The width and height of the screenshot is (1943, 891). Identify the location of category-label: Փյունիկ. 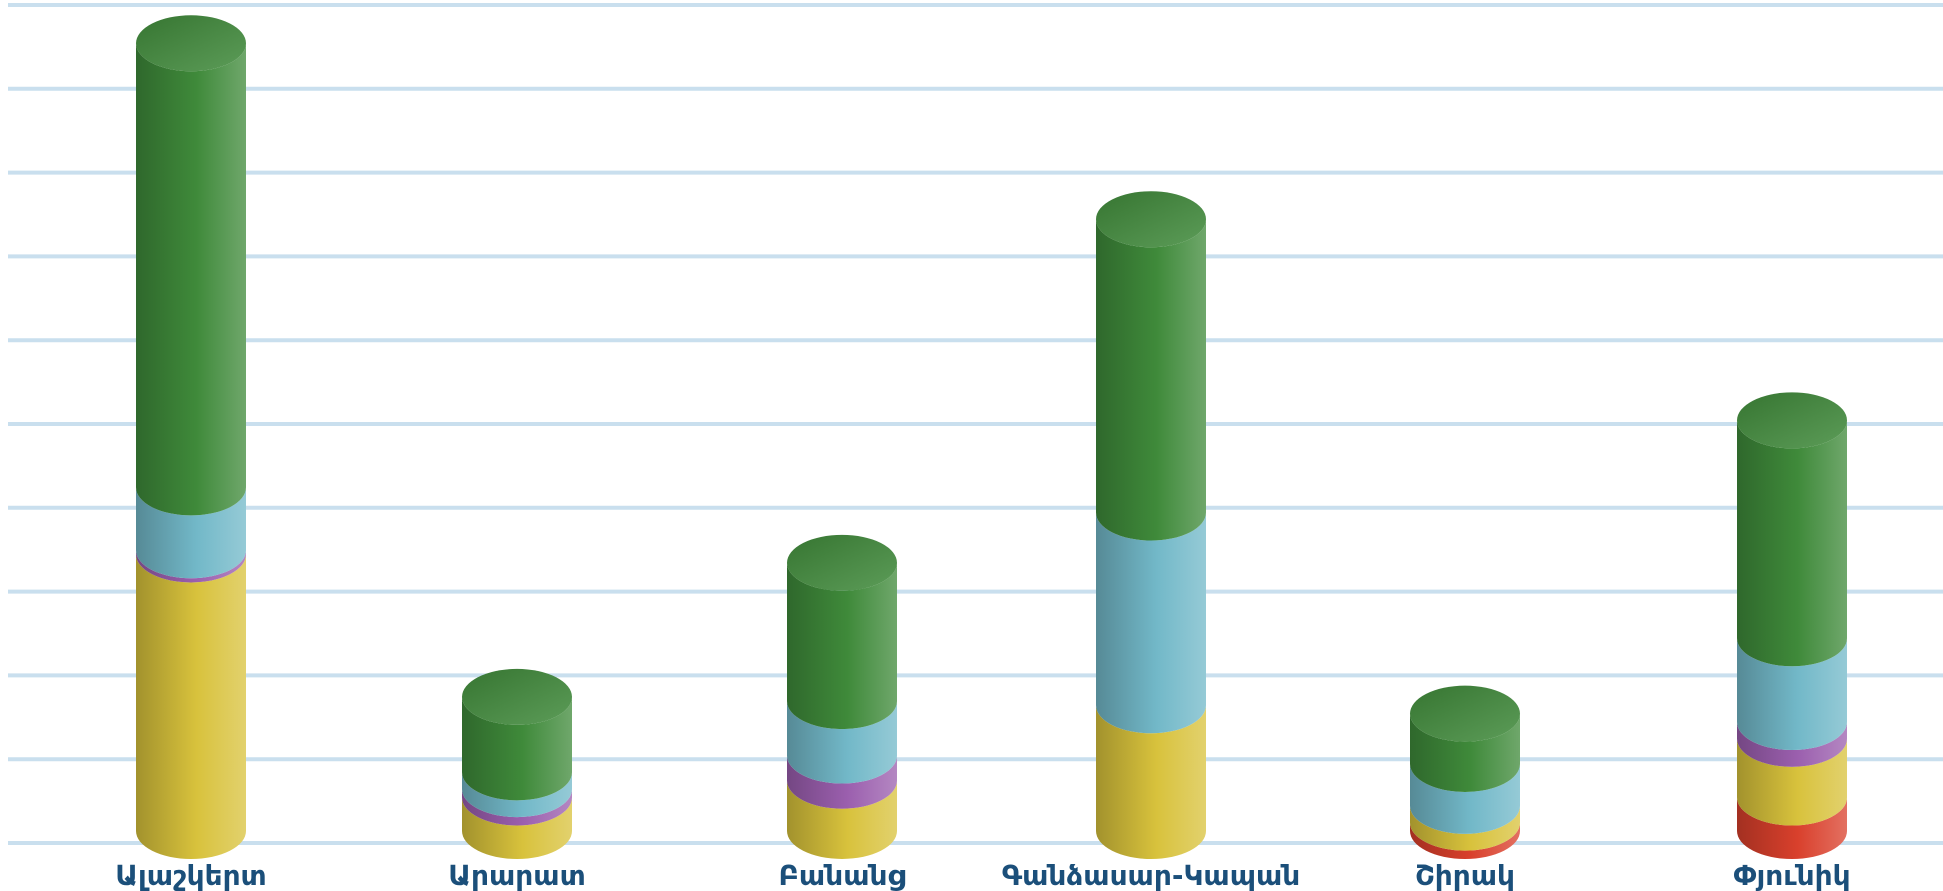
(1791, 875).